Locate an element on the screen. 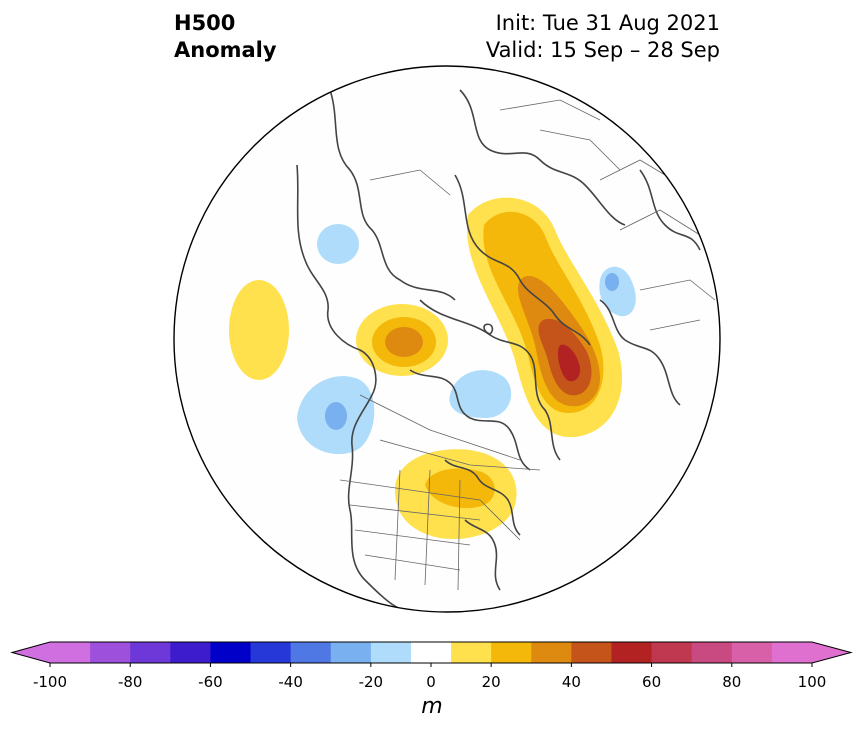  title-variable: H500 is located at coordinates (205, 23).